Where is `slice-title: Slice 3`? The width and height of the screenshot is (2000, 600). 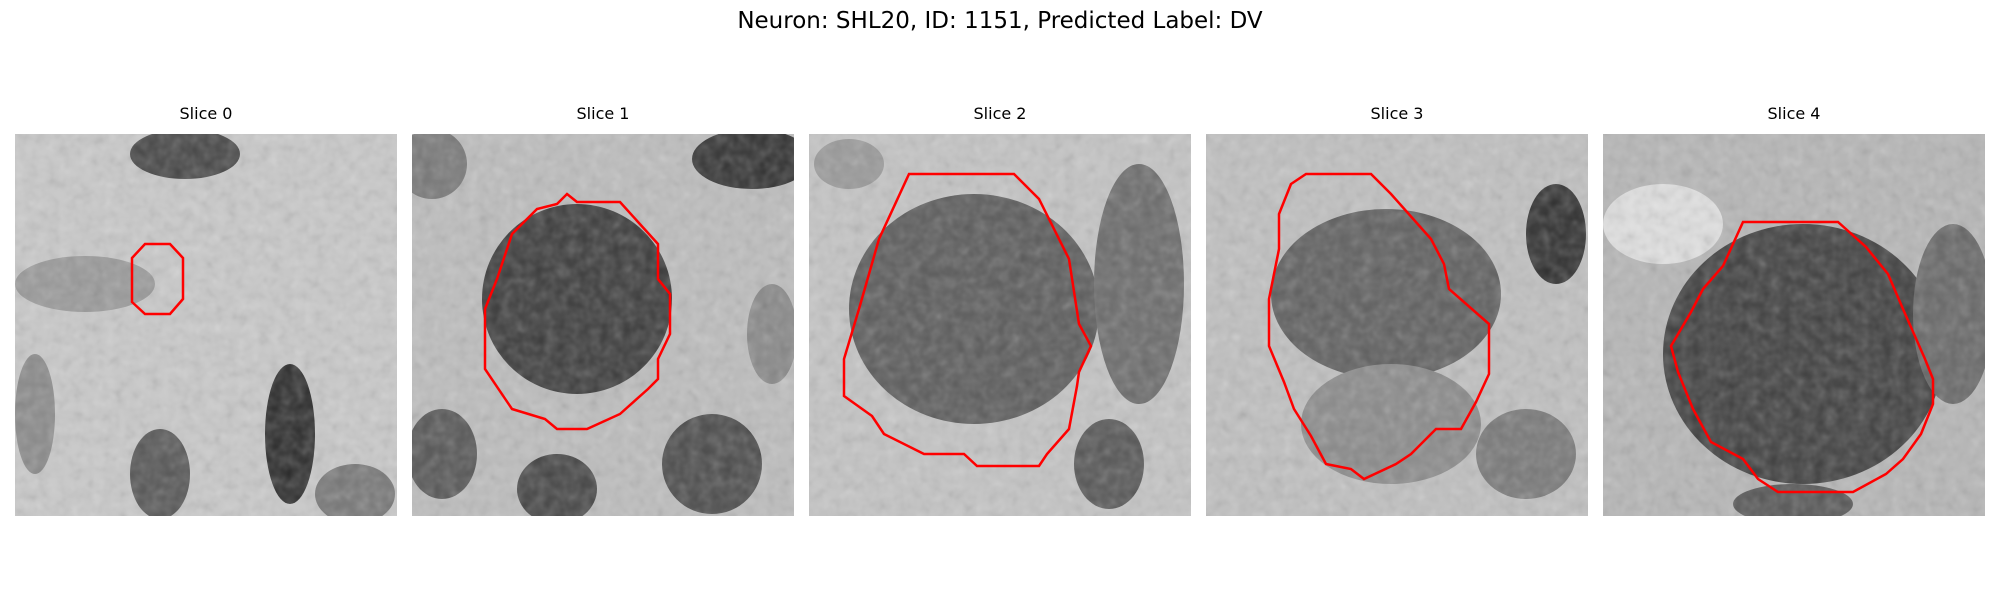 slice-title: Slice 3 is located at coordinates (1397, 113).